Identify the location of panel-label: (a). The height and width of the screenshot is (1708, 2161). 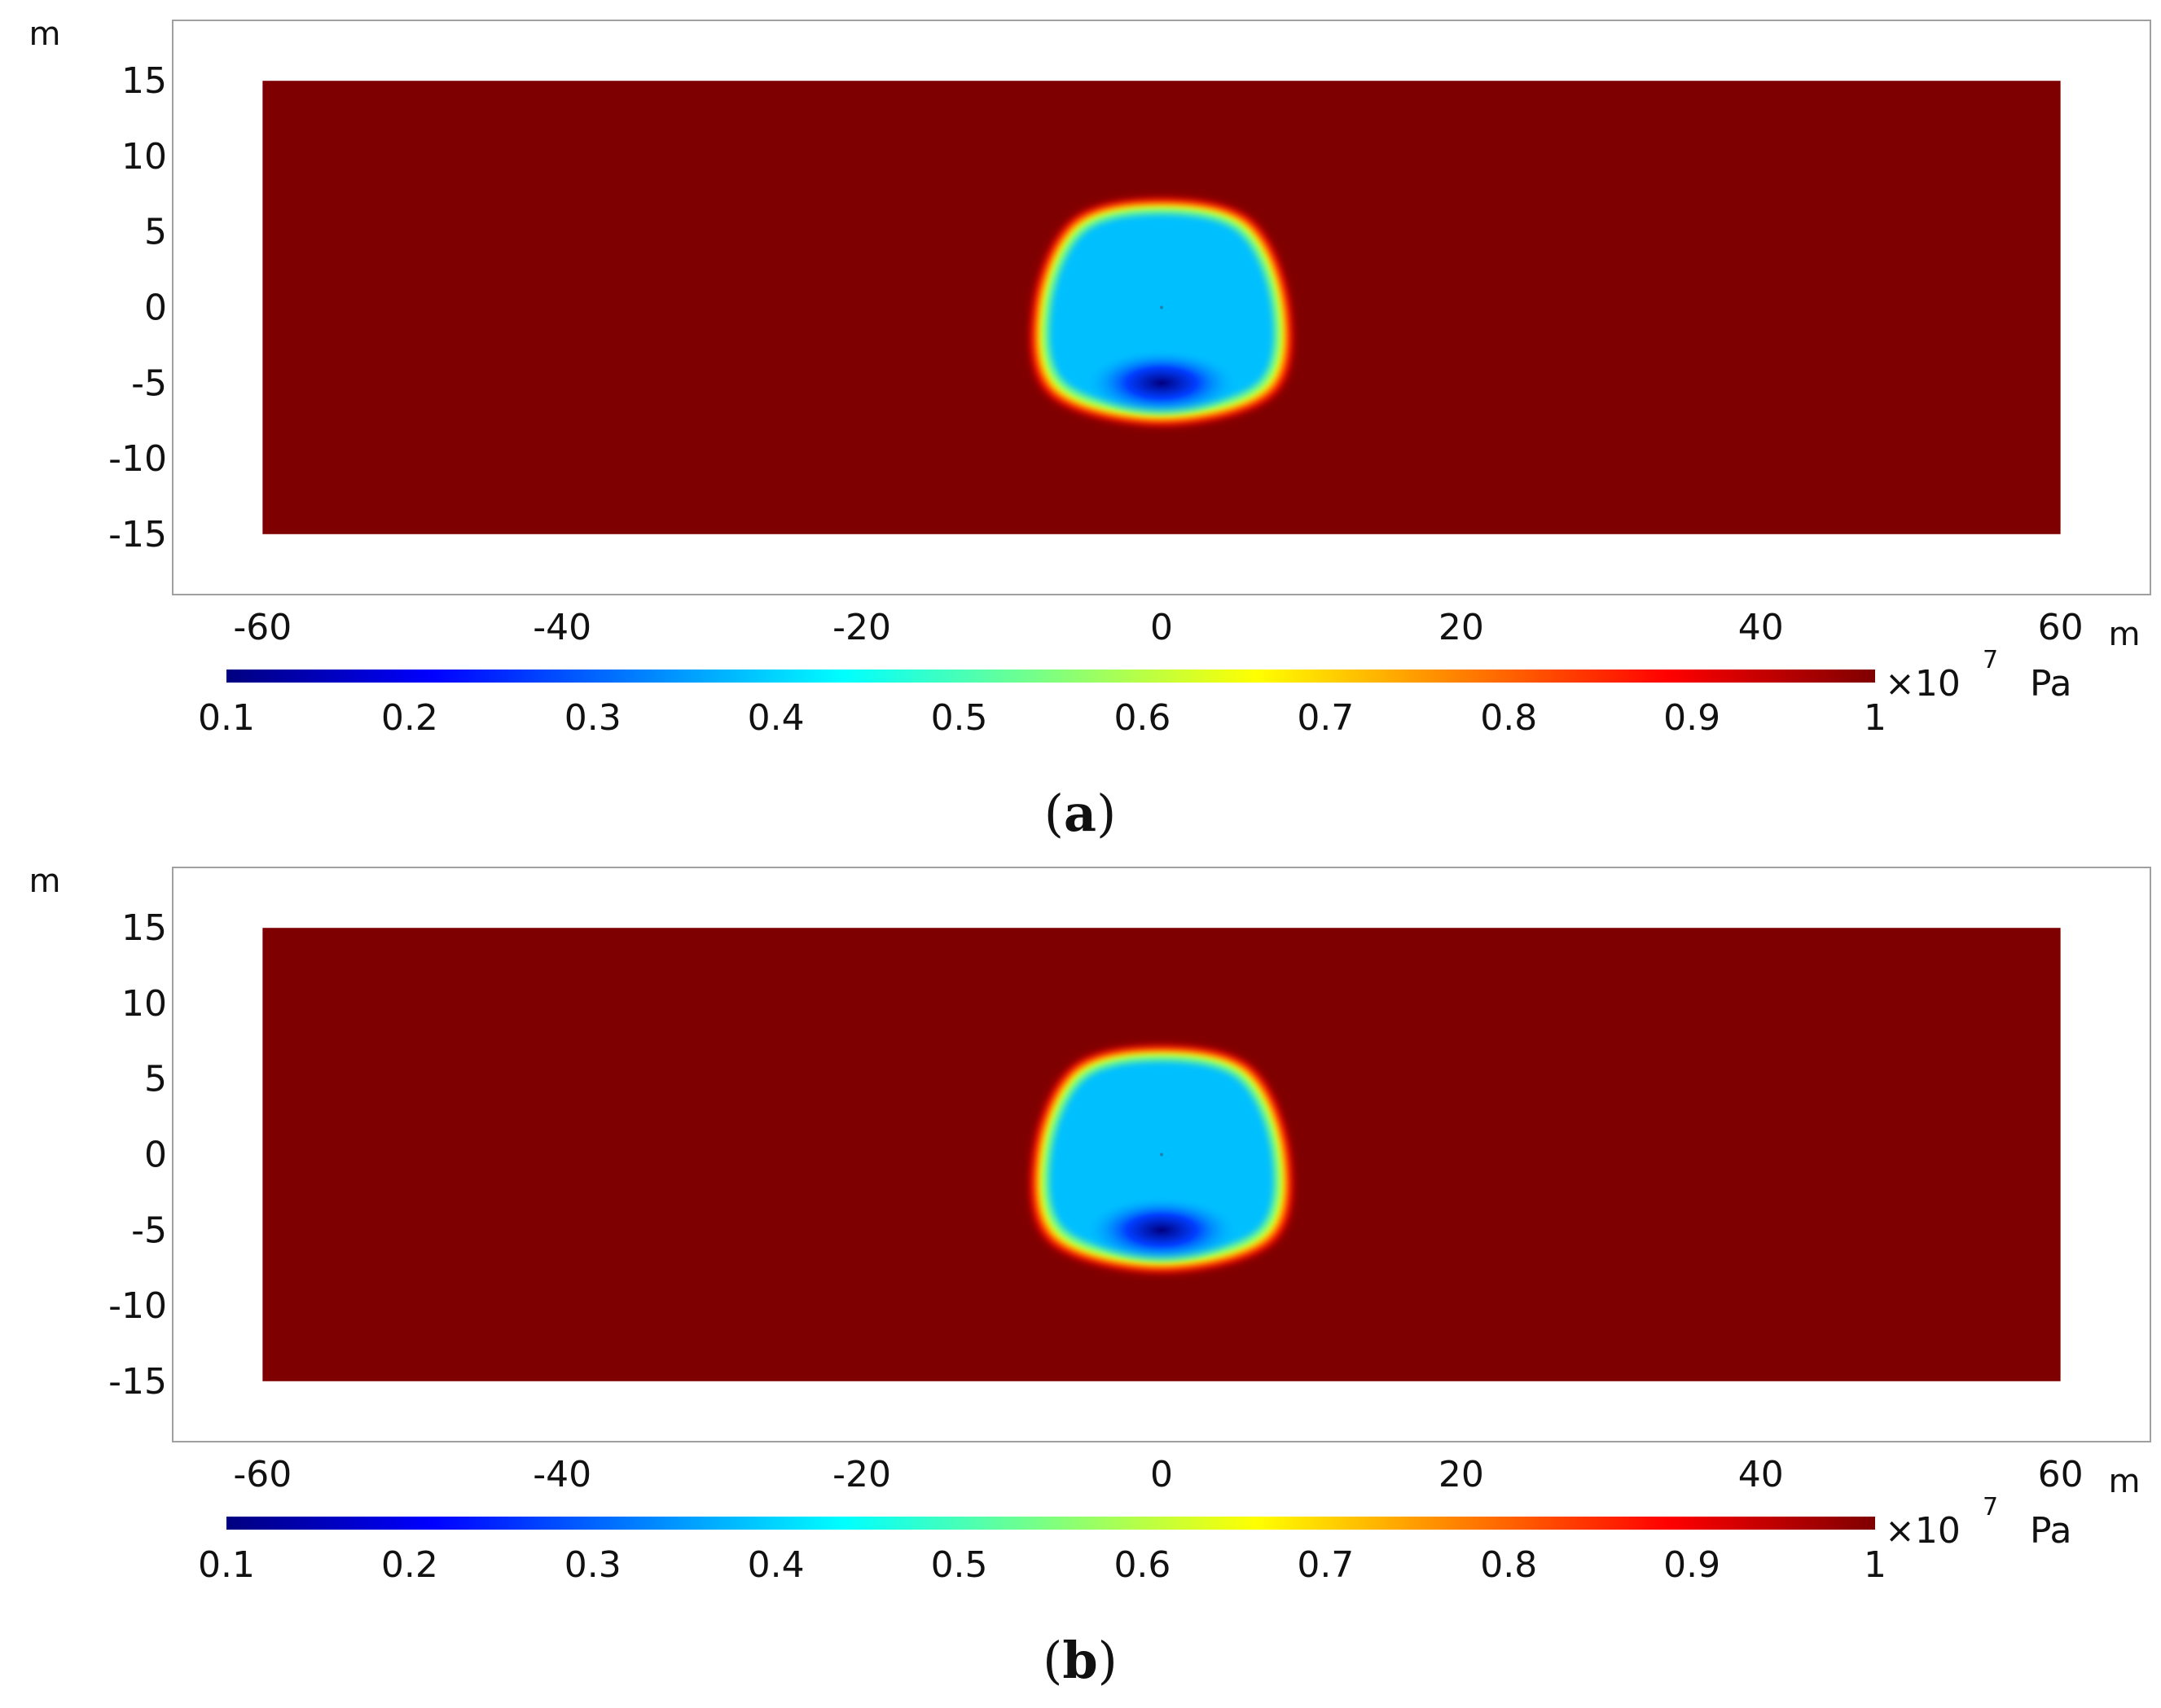
(1080, 813).